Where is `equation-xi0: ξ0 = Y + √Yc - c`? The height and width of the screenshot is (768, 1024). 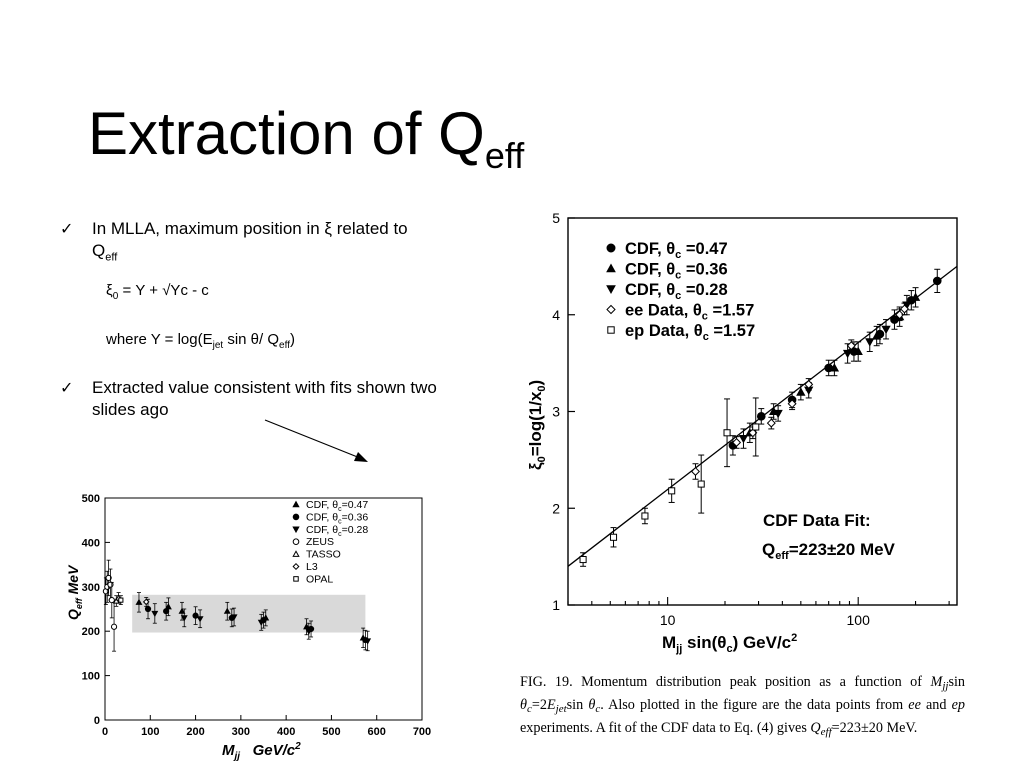 equation-xi0: ξ0 = Y + √Yc - c is located at coordinates (157, 292).